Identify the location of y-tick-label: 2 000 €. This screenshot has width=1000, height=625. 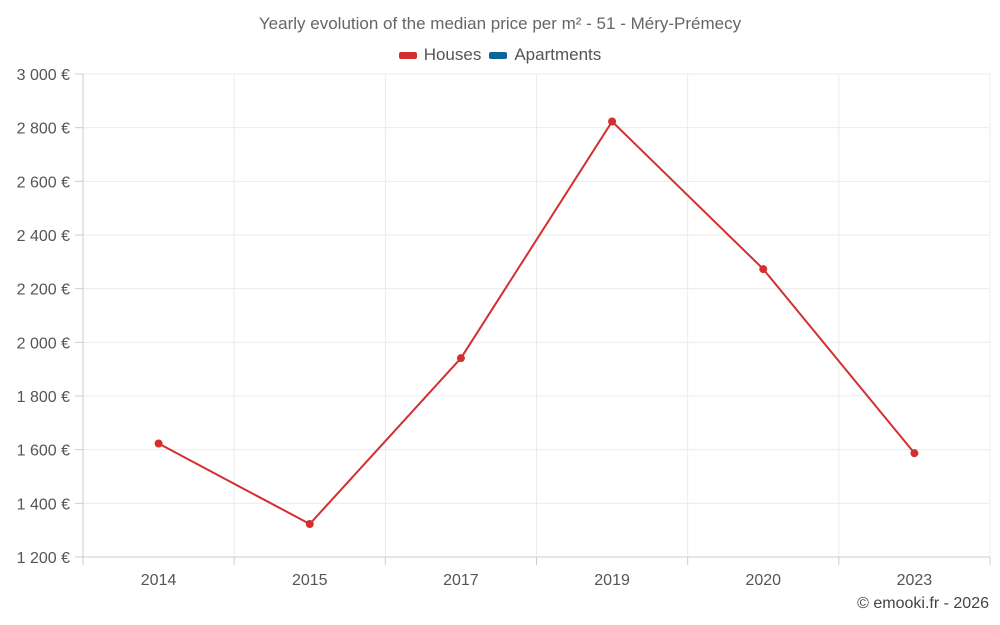
(43, 343).